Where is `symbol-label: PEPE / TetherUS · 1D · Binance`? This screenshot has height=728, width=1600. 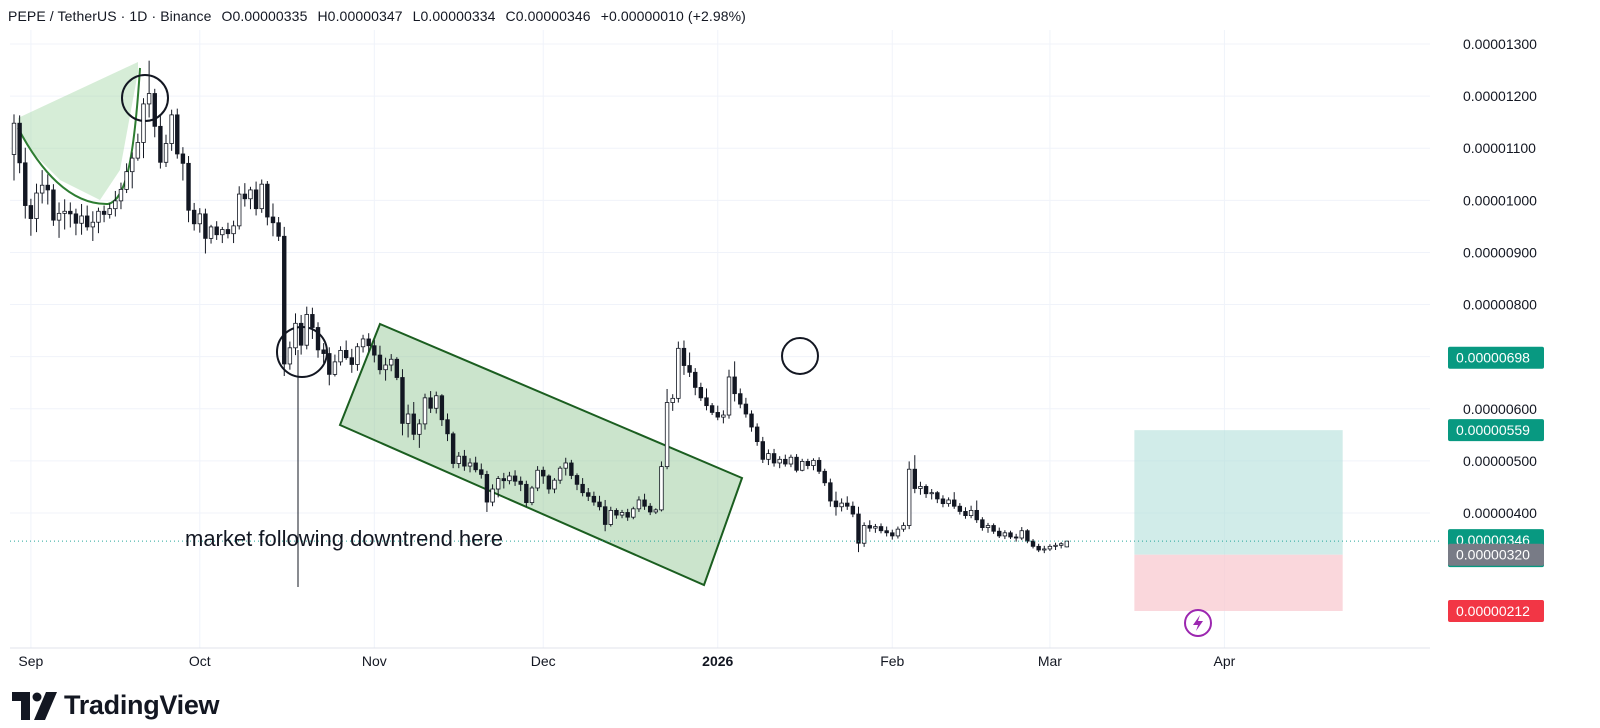
symbol-label: PEPE / TetherUS · 1D · Binance is located at coordinates (110, 16).